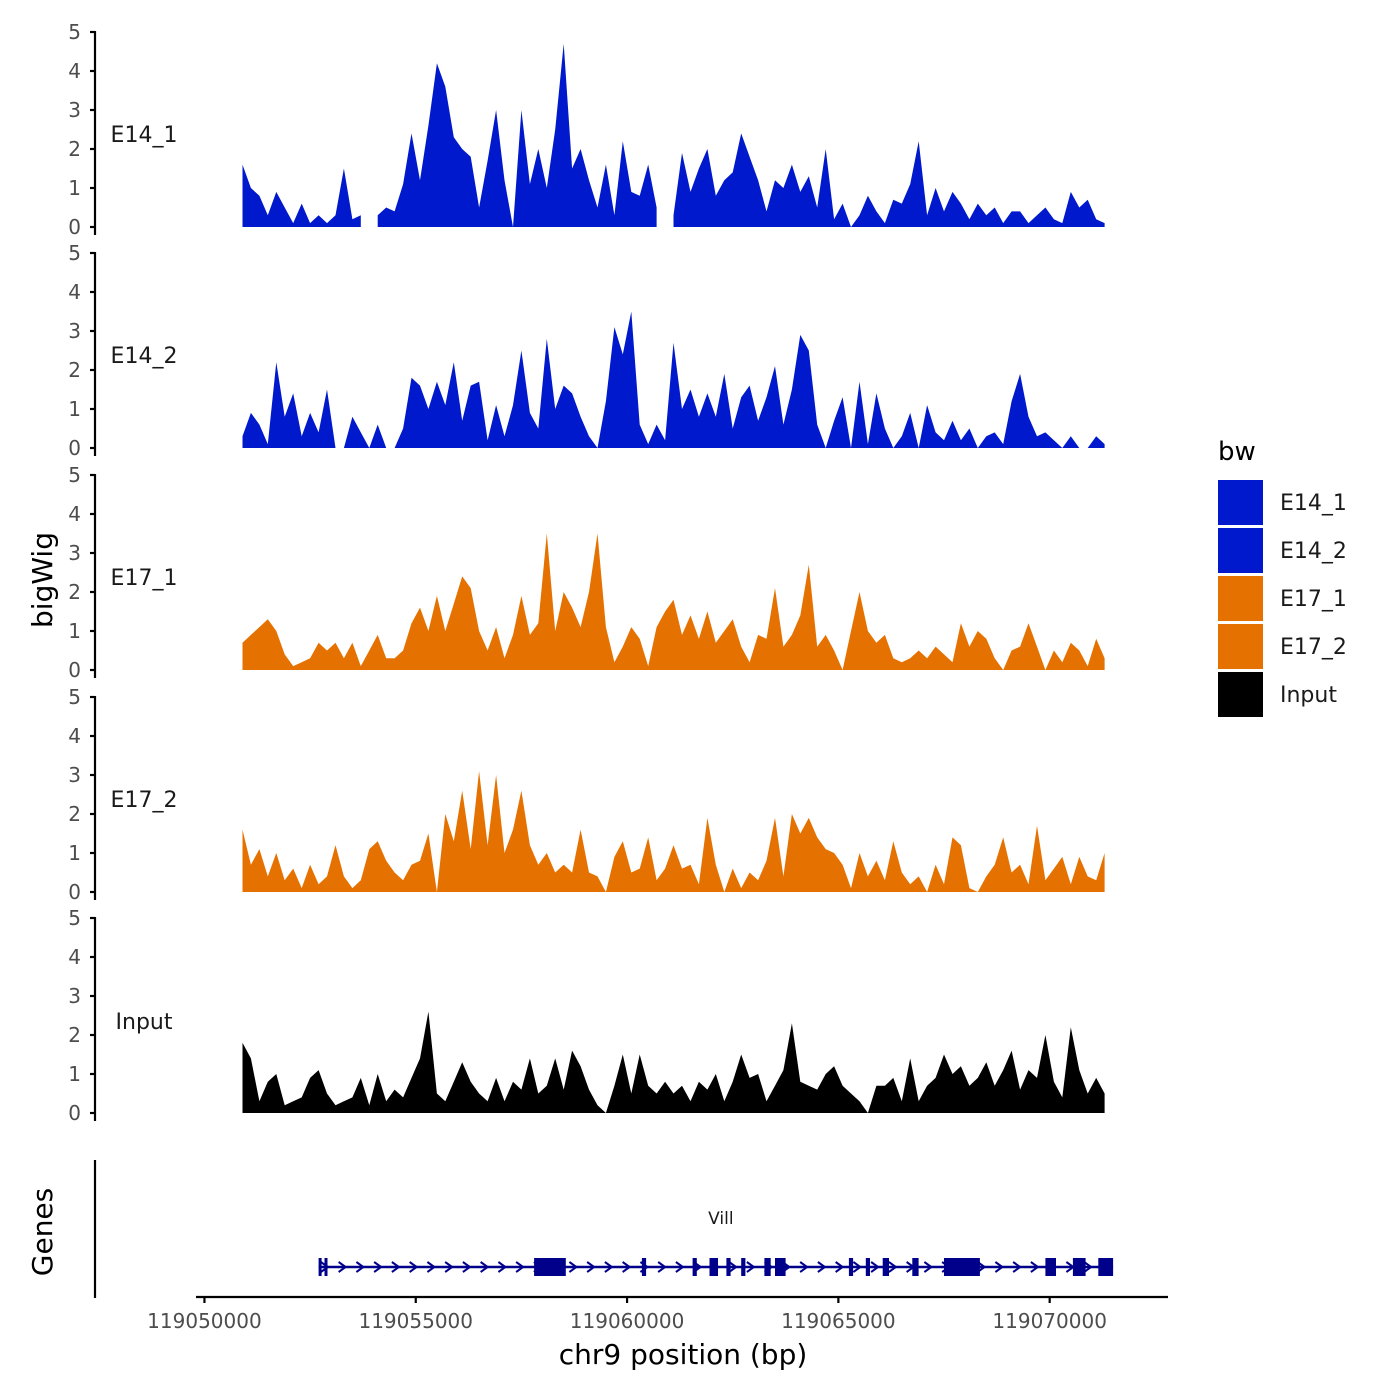 Image resolution: width=1400 pixels, height=1400 pixels. What do you see at coordinates (144, 578) in the screenshot?
I see `track-label: E17_1` at bounding box center [144, 578].